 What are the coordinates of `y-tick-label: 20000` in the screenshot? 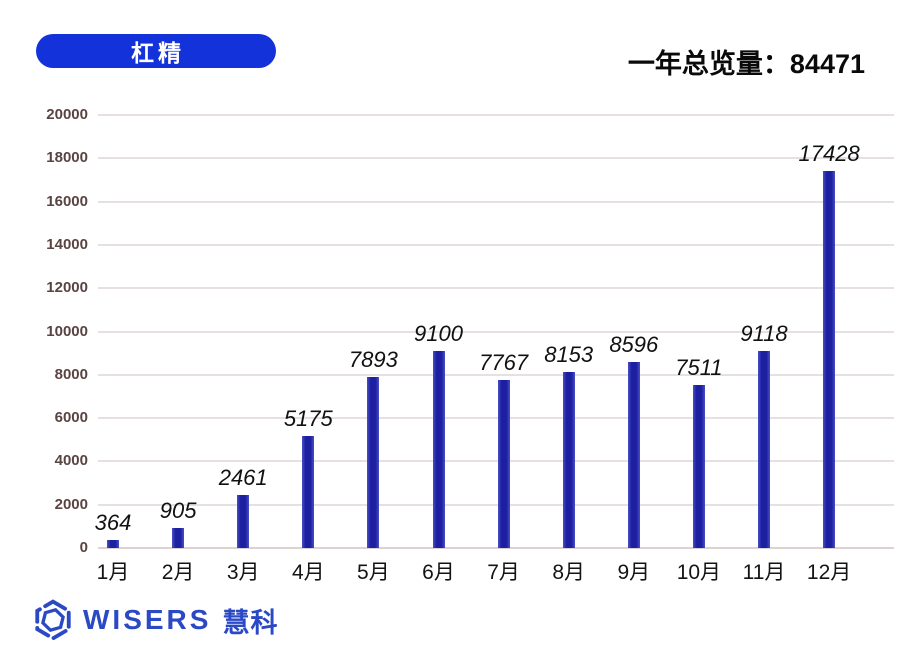 It's located at (67, 114).